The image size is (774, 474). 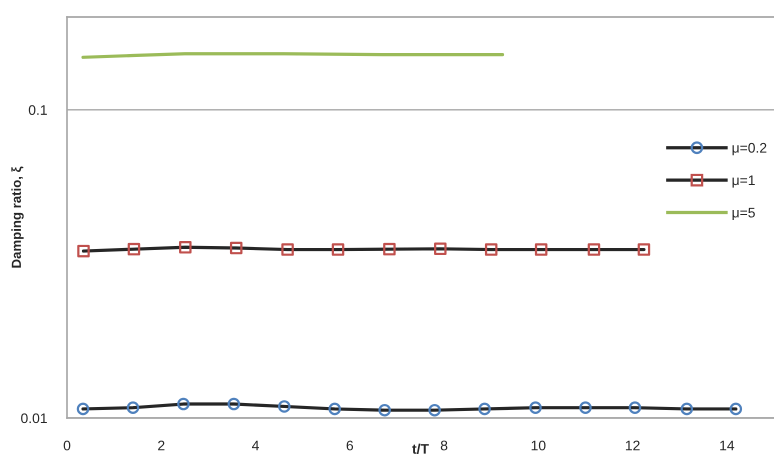 What do you see at coordinates (420, 449) in the screenshot?
I see `x-axis-title: t/T` at bounding box center [420, 449].